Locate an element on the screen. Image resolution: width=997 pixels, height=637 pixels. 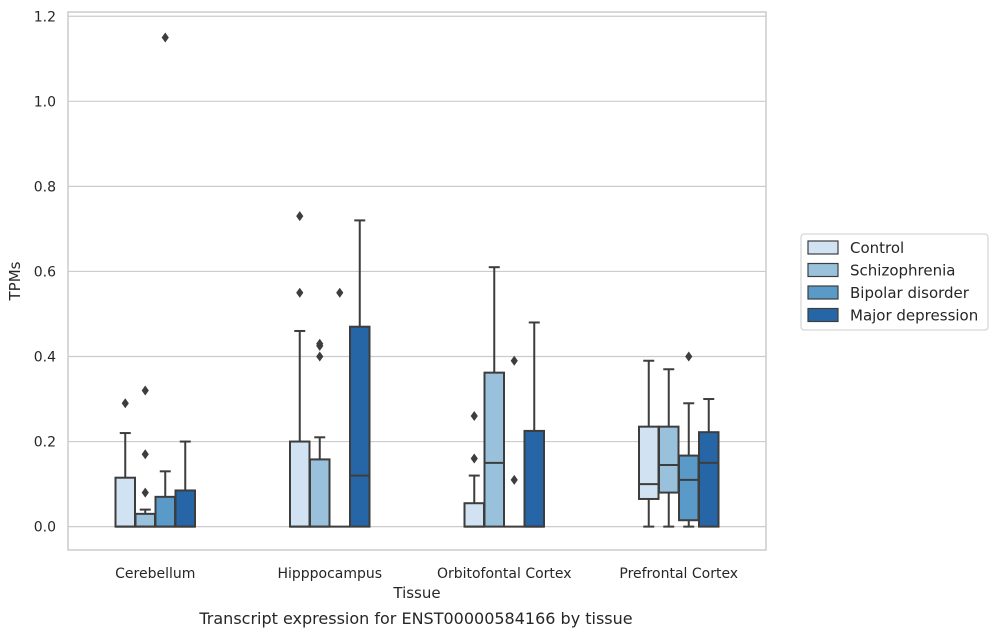
legend-label: Bipolar disorder is located at coordinates (910, 293).